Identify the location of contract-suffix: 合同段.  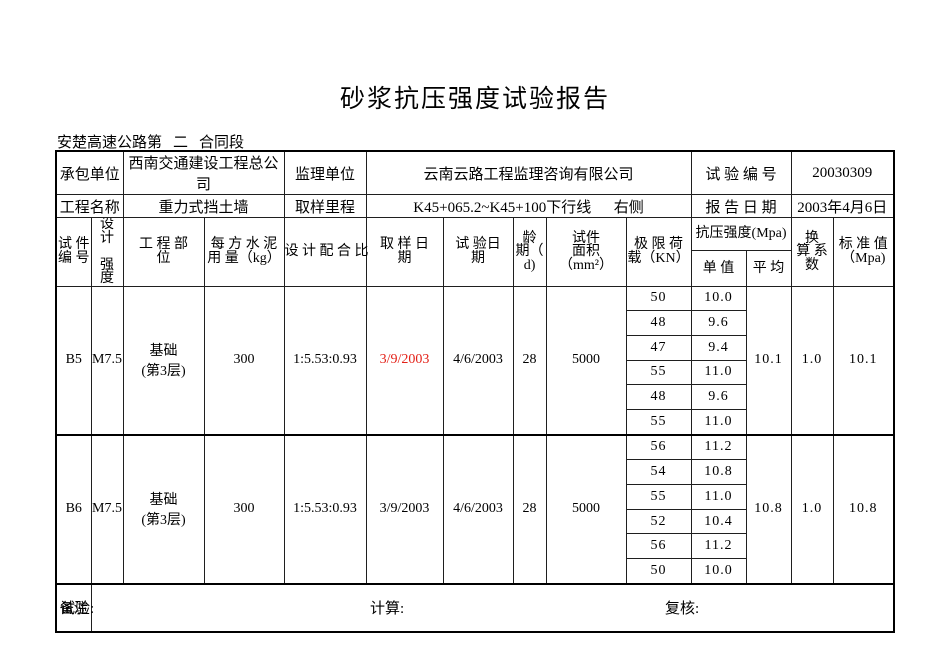
(222, 143).